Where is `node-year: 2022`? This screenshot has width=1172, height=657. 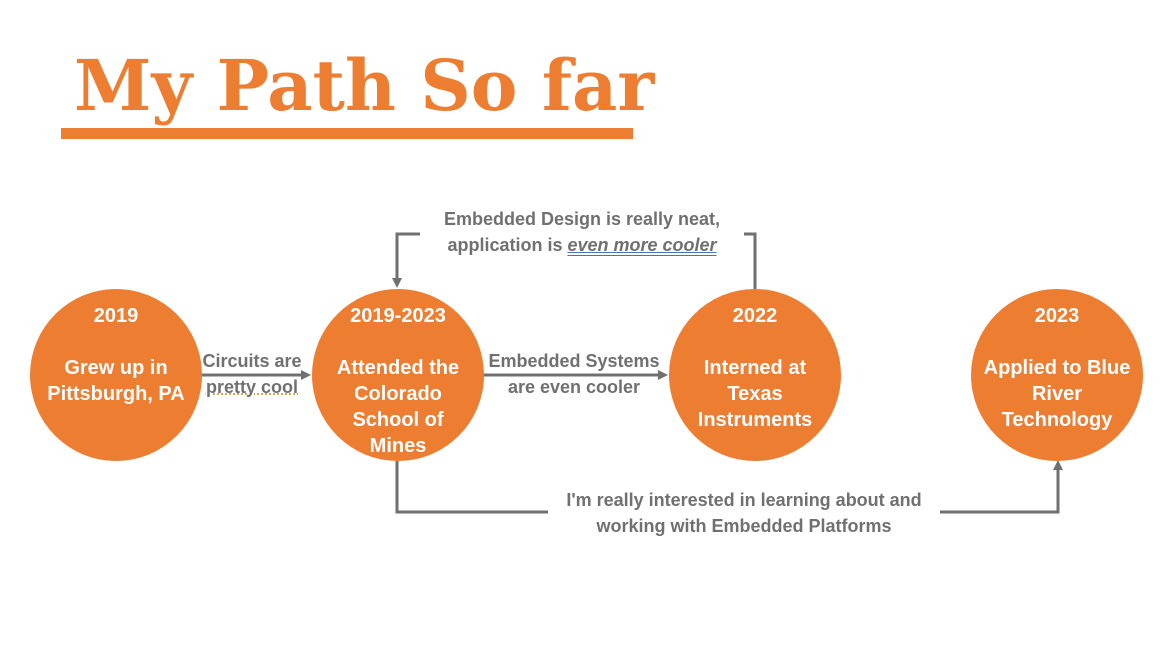
node-year: 2022 is located at coordinates (755, 316).